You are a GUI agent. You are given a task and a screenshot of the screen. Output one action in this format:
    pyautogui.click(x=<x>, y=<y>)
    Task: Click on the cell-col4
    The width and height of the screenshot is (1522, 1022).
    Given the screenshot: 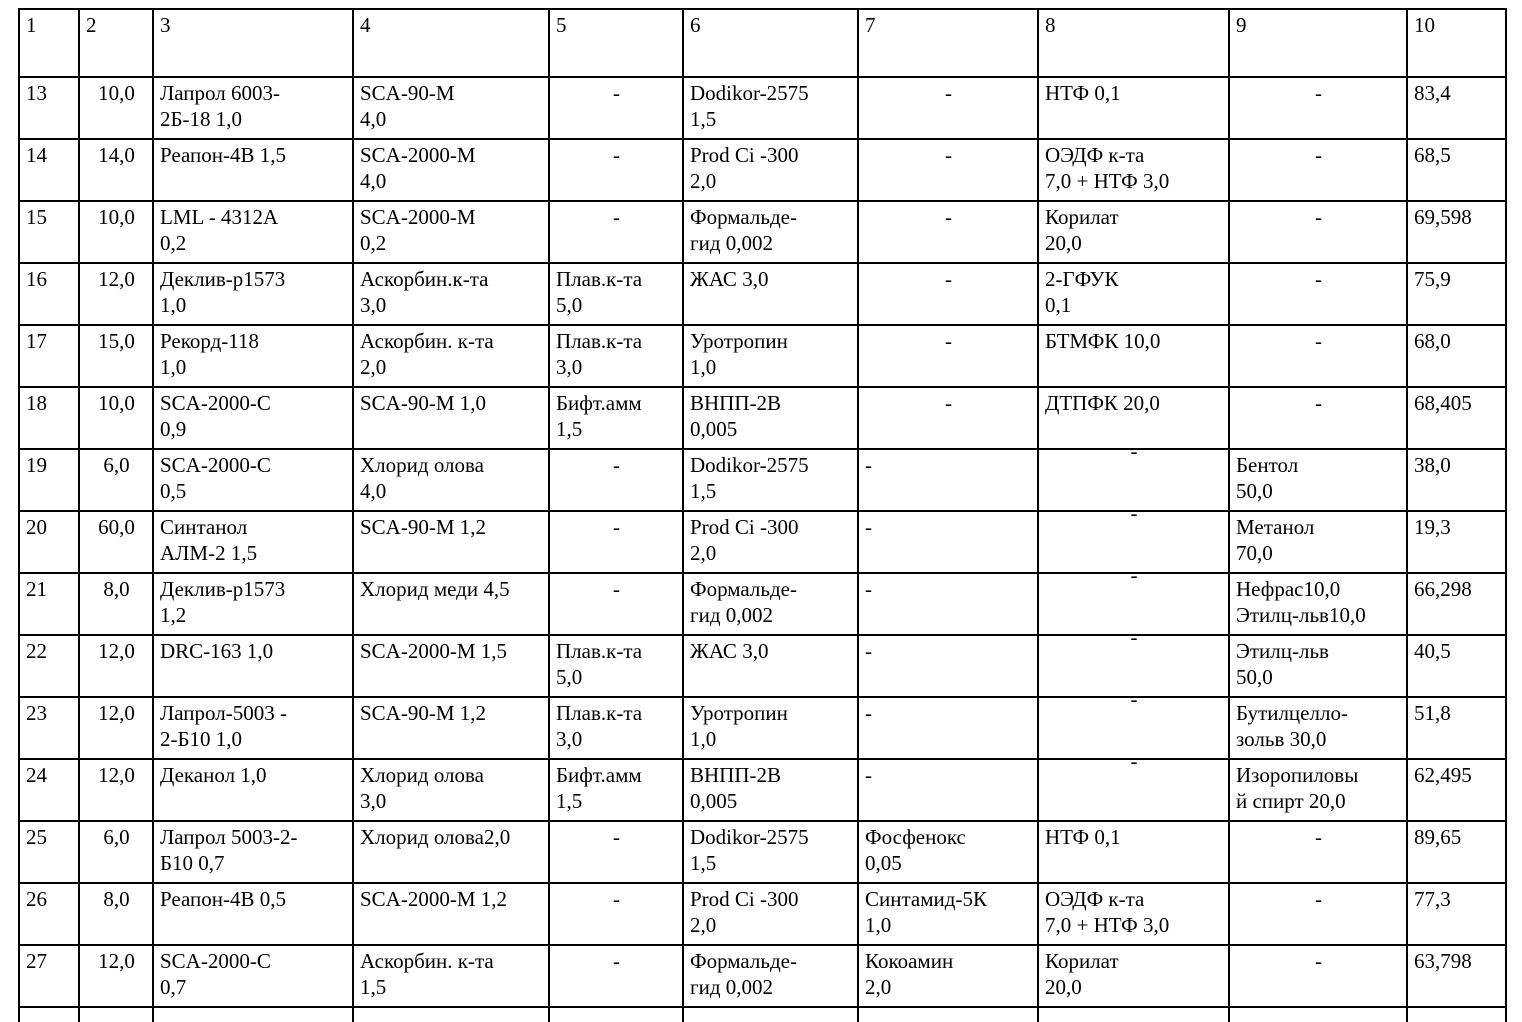 What is the action you would take?
    pyautogui.click(x=451, y=1014)
    